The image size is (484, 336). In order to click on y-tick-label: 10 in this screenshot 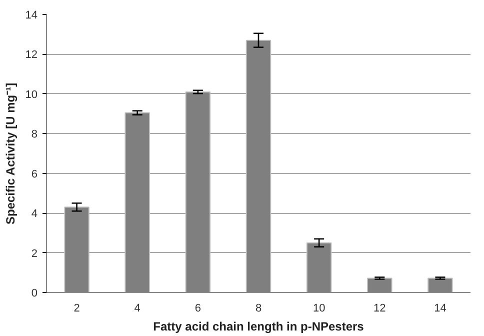, I will do `click(31, 94)`.